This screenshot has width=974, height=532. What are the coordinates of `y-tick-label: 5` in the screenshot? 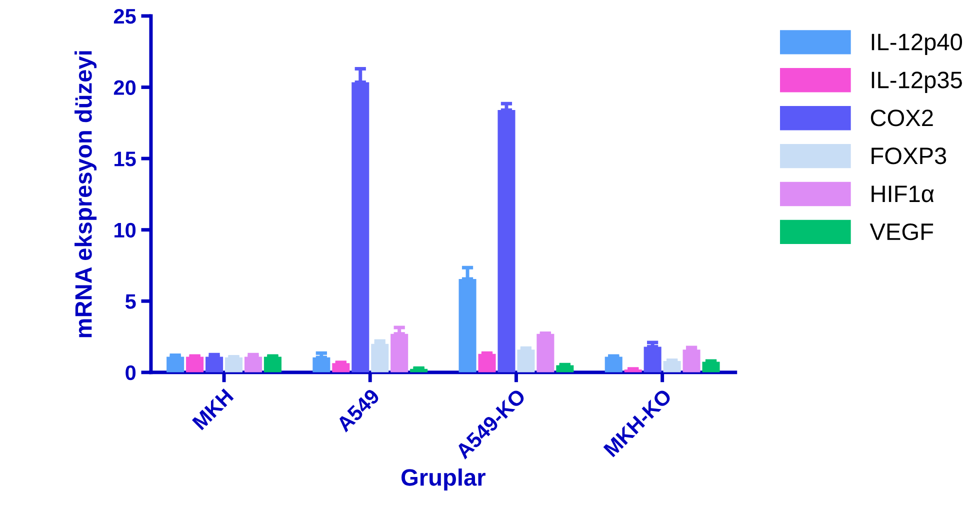 It's located at (130, 301).